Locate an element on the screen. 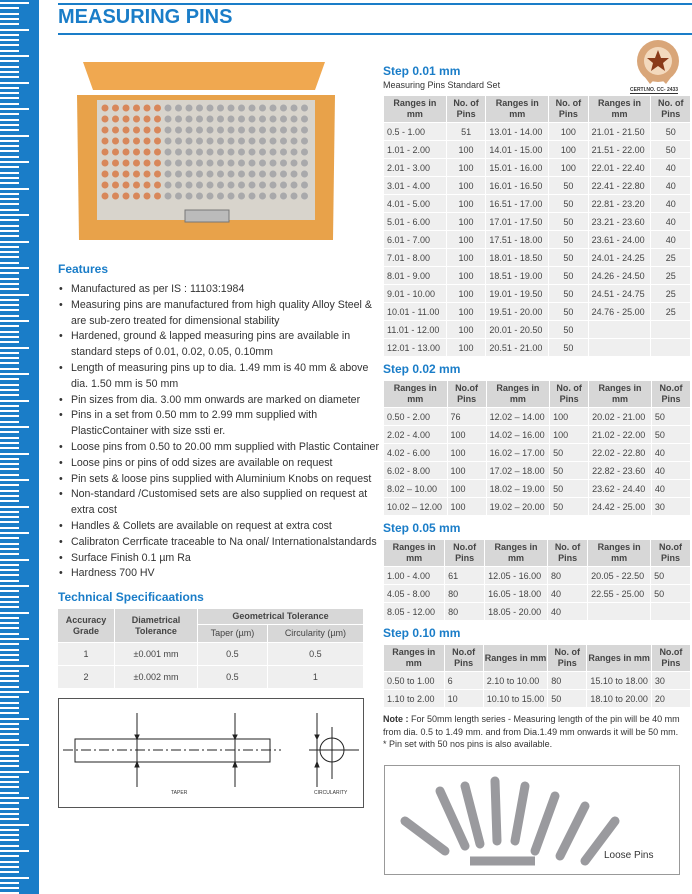 This screenshot has width=692, height=894. range-cell: 12.01 - 13.00 is located at coordinates (415, 347).